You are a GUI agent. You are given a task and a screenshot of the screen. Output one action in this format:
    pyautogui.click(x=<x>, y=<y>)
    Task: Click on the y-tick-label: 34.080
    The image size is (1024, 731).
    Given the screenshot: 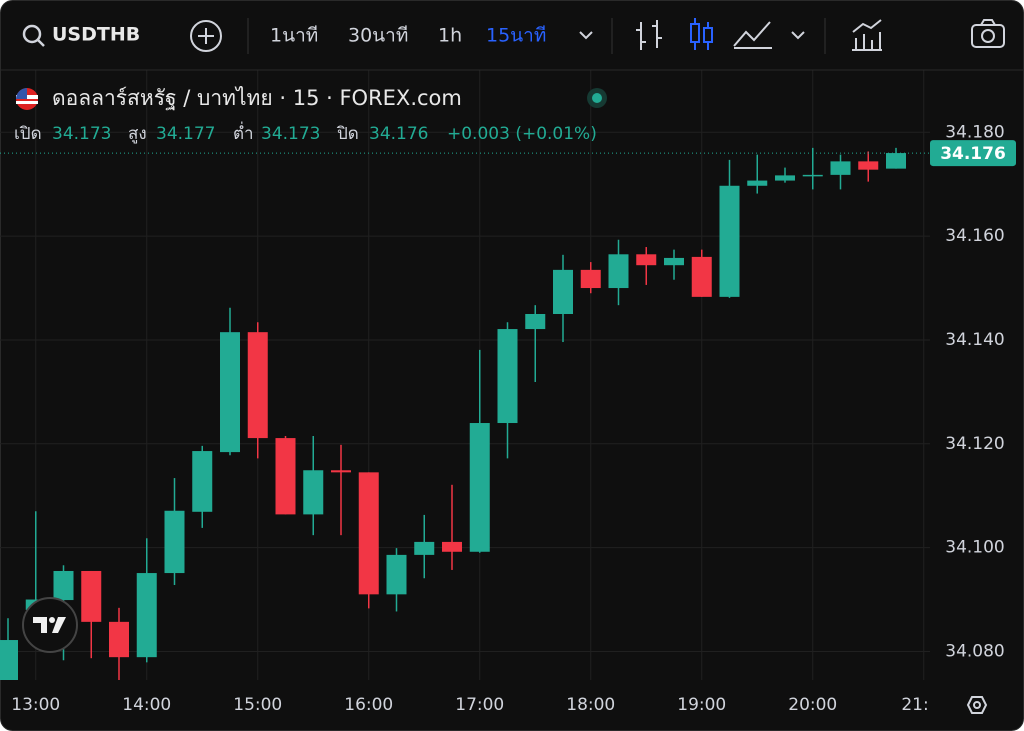 What is the action you would take?
    pyautogui.click(x=974, y=651)
    